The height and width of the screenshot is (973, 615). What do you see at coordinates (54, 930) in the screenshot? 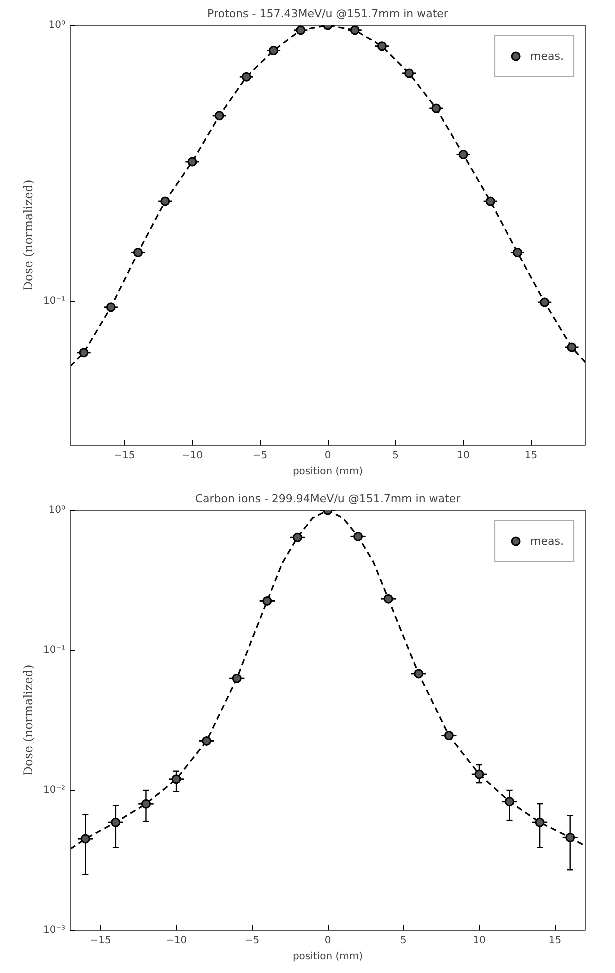
I see `y-tick-label: 10⁻³` at bounding box center [54, 930].